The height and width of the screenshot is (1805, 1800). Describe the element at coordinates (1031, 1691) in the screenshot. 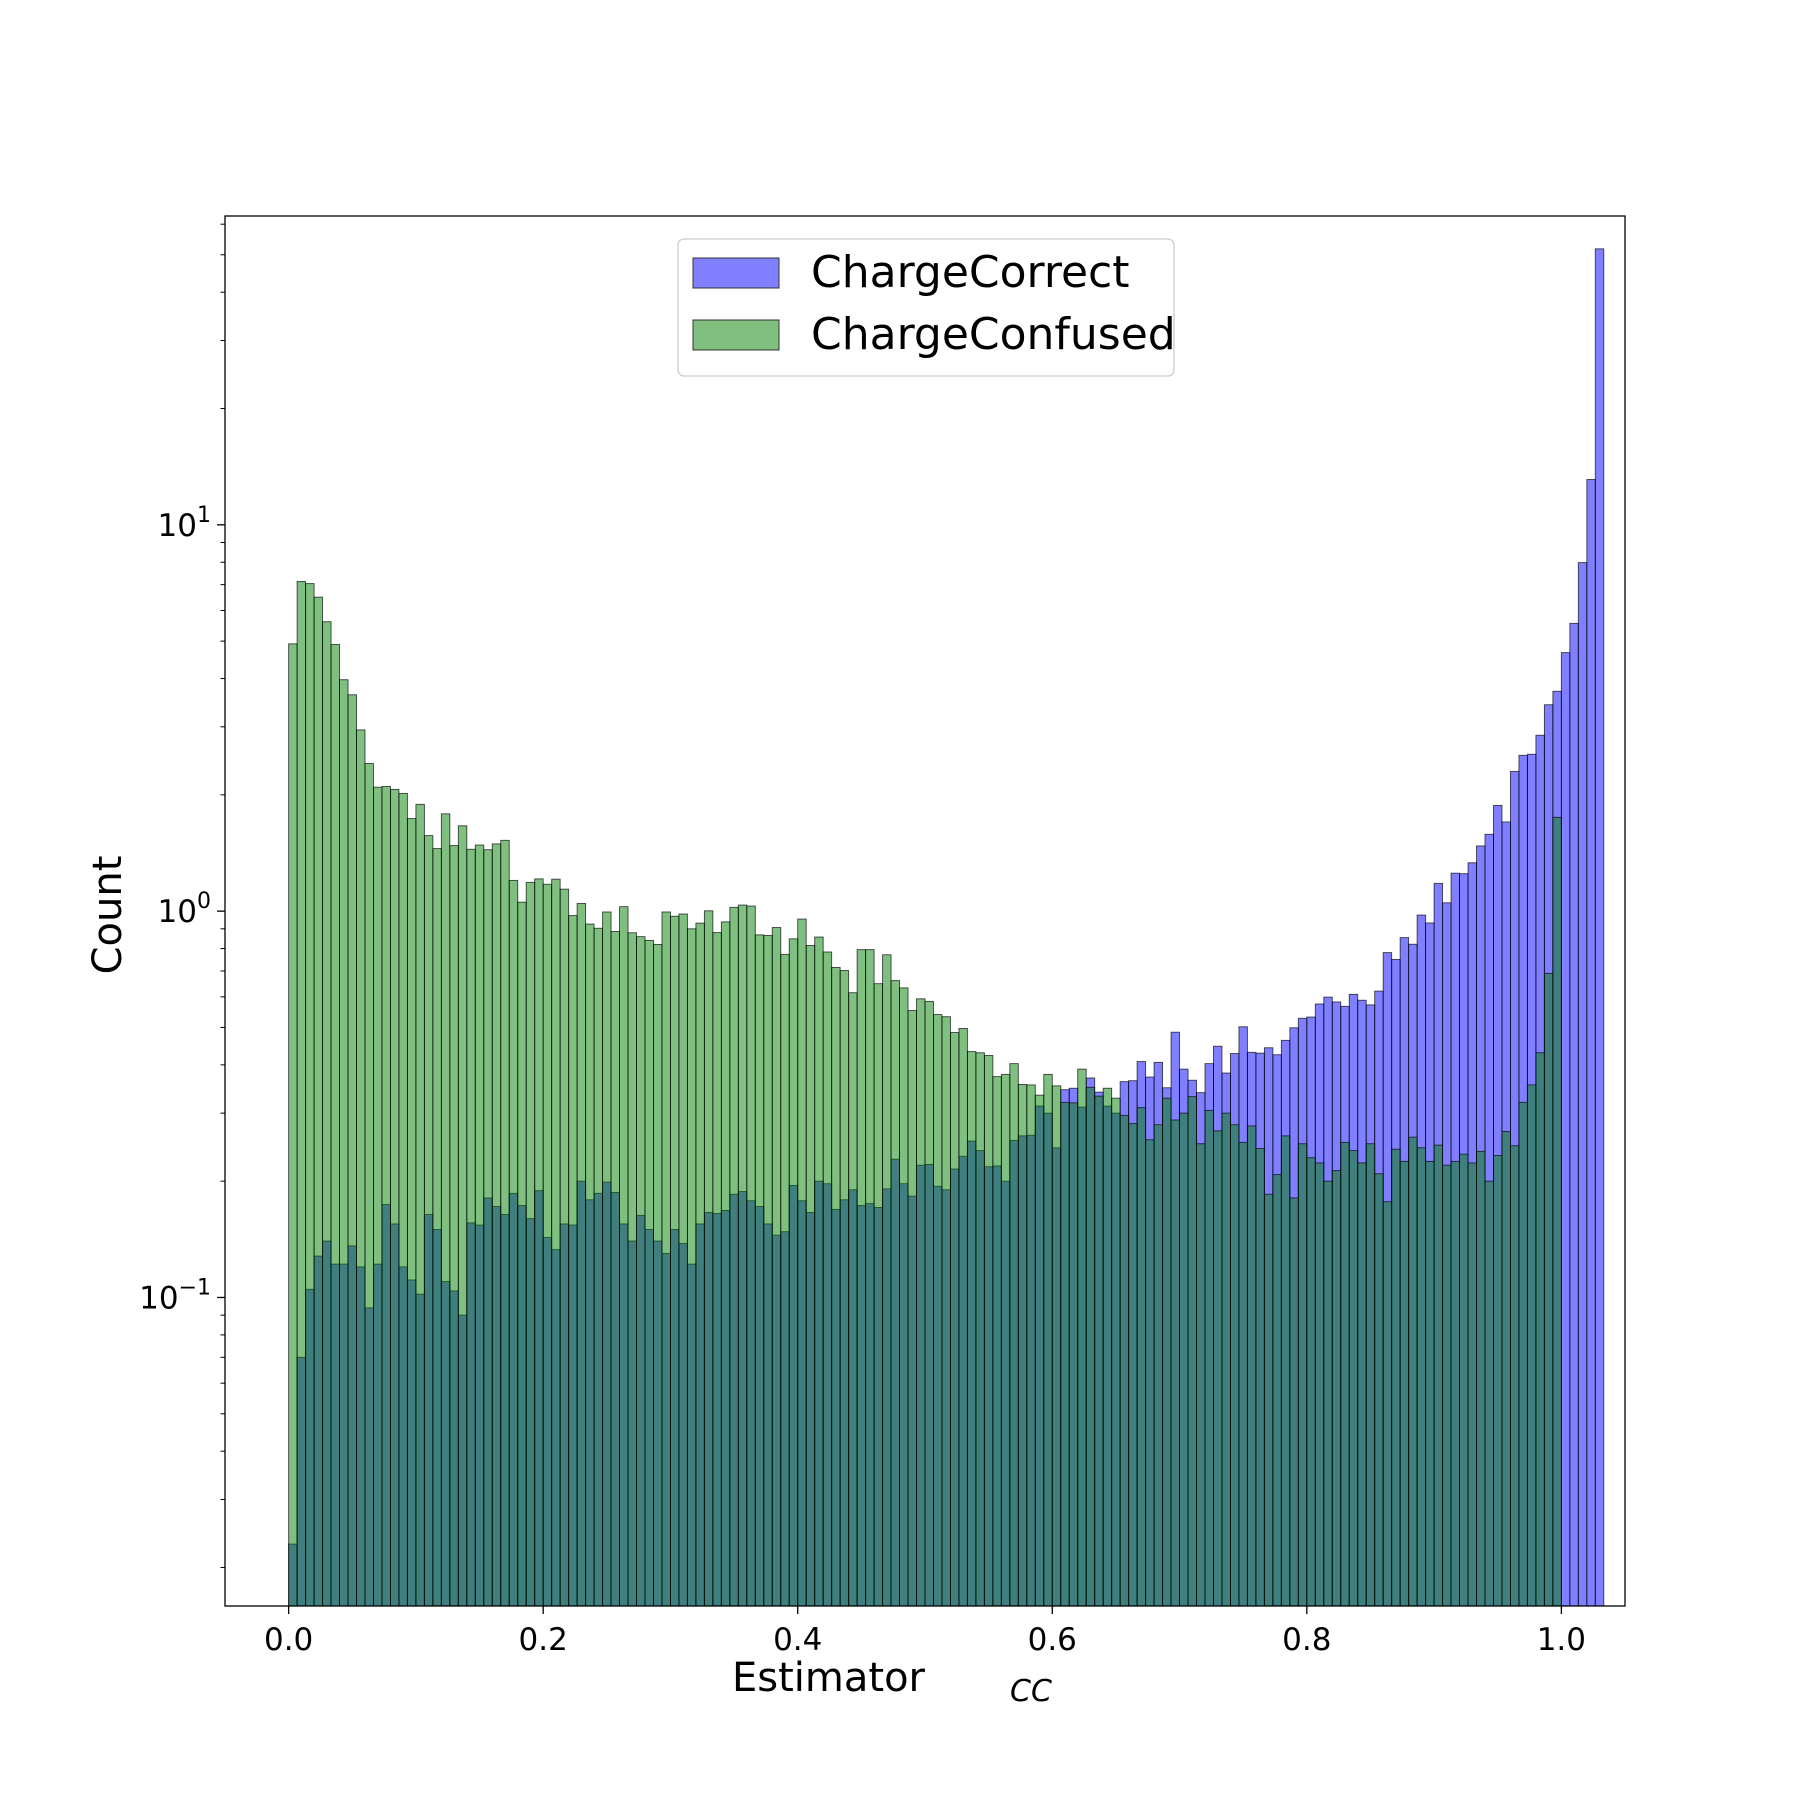

I see `x-axis-label-subscript: CC` at that location.